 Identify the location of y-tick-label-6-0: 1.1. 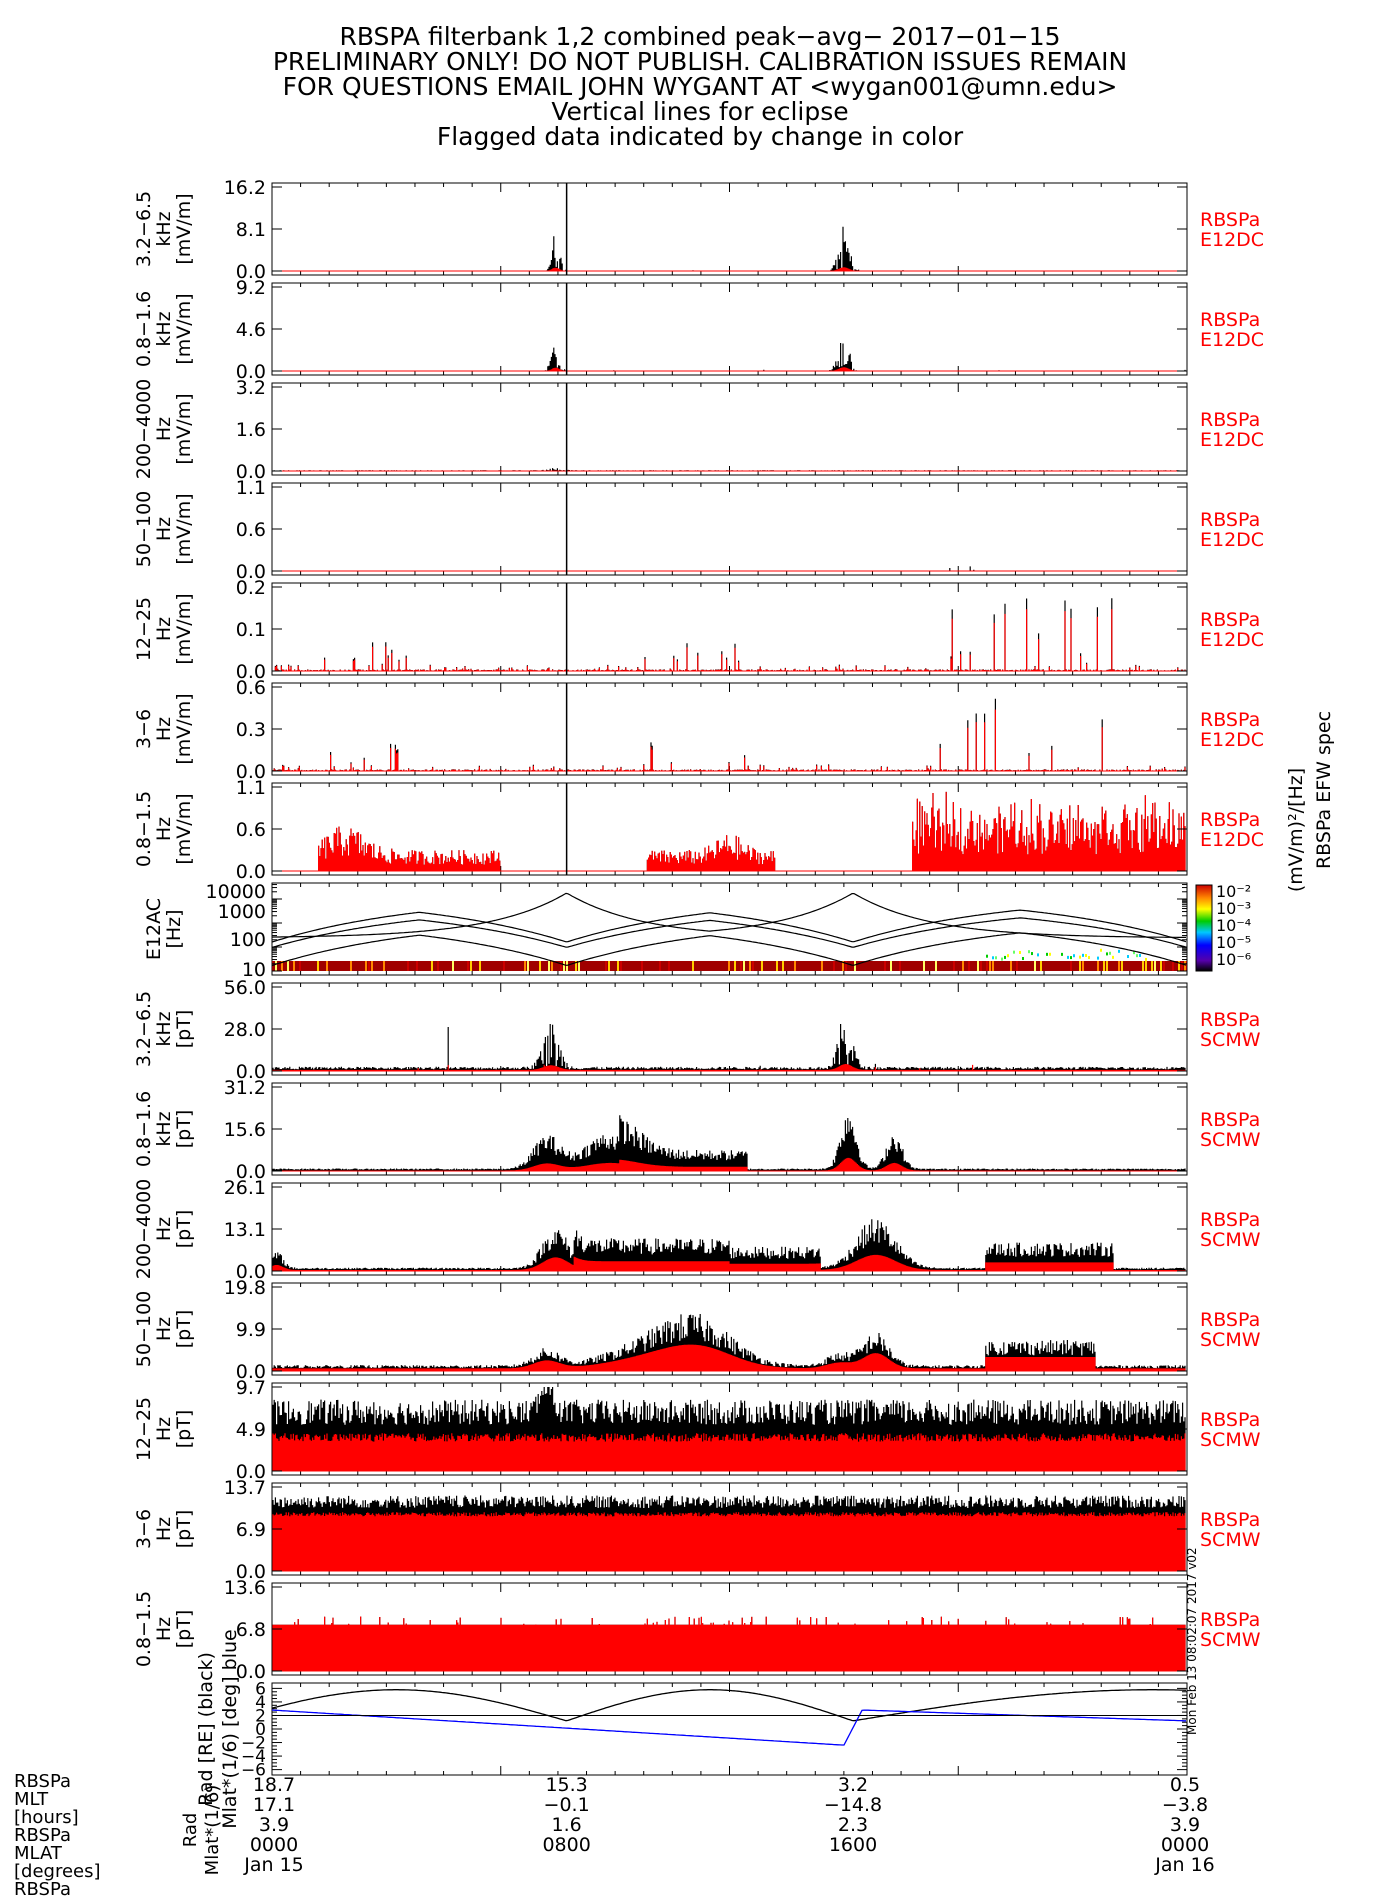
(251, 788).